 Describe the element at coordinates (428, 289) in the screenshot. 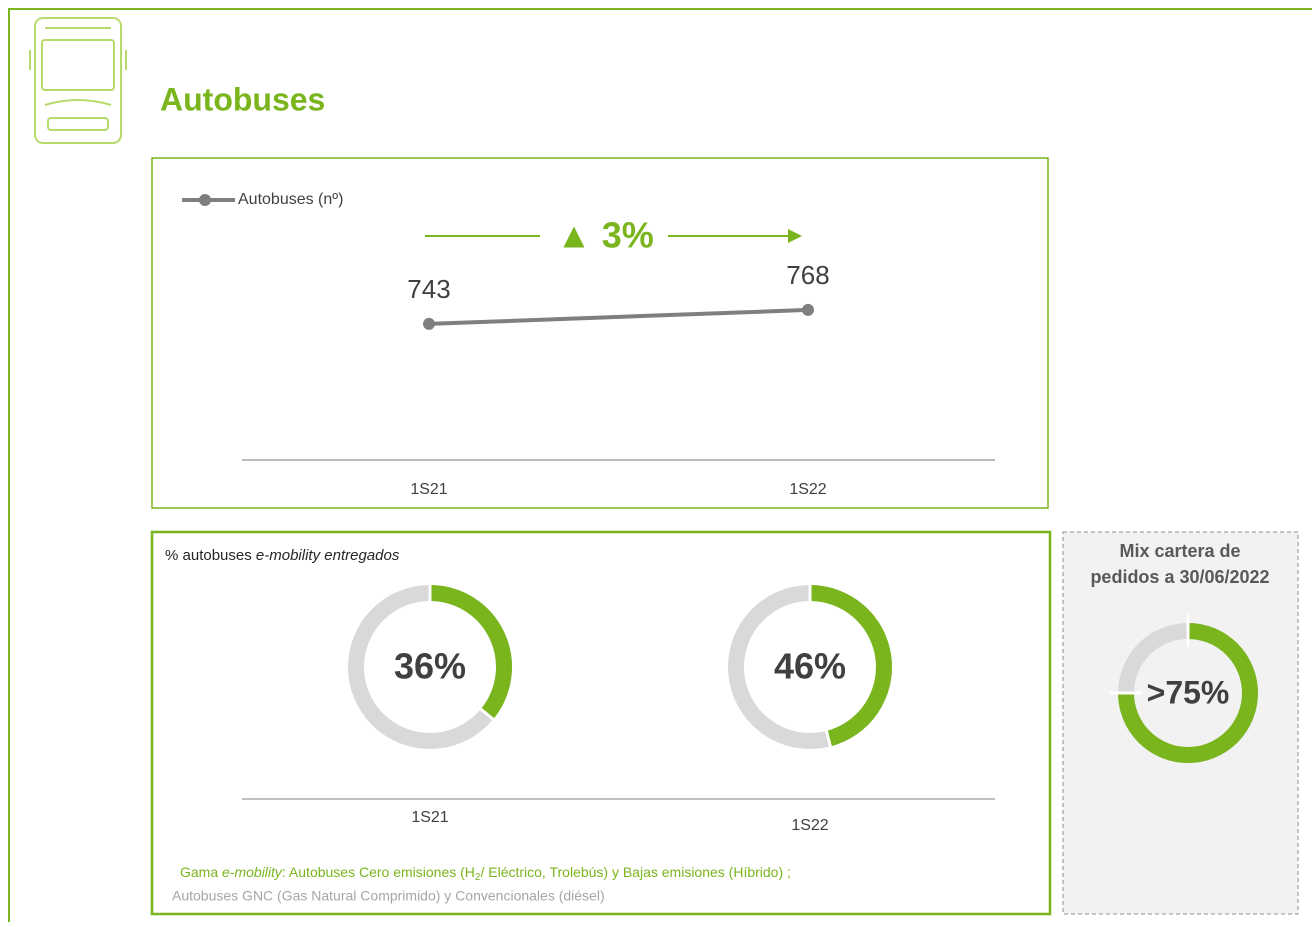

I see `data-label: 743` at that location.